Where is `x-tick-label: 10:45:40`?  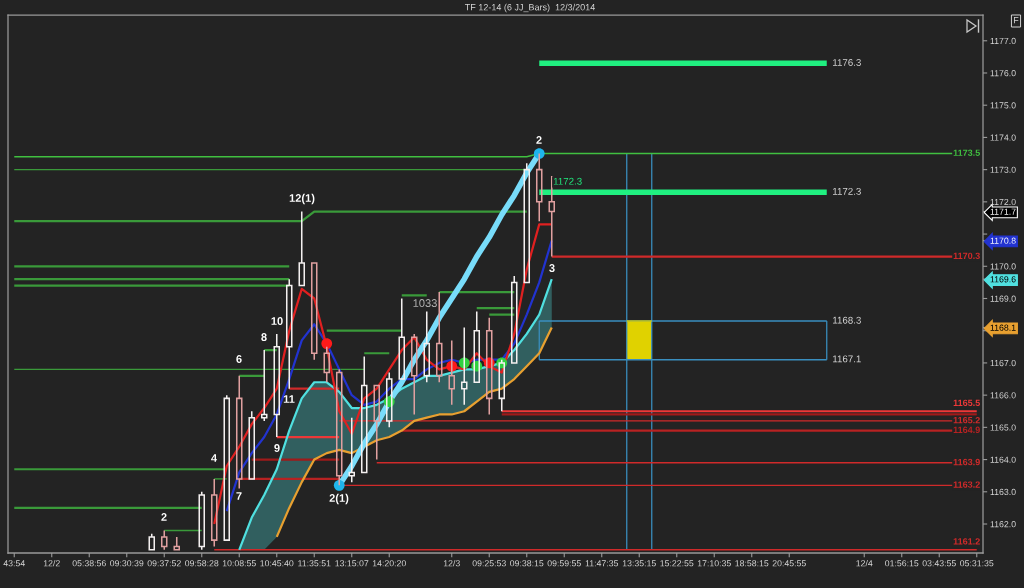 x-tick-label: 10:45:40 is located at coordinates (277, 563).